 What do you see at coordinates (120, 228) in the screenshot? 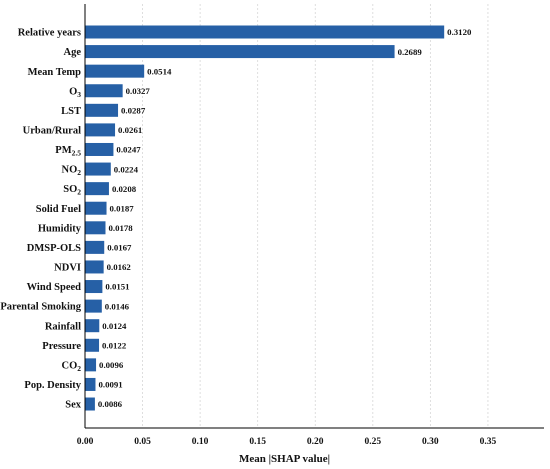
I see `value-label: 0.0178` at bounding box center [120, 228].